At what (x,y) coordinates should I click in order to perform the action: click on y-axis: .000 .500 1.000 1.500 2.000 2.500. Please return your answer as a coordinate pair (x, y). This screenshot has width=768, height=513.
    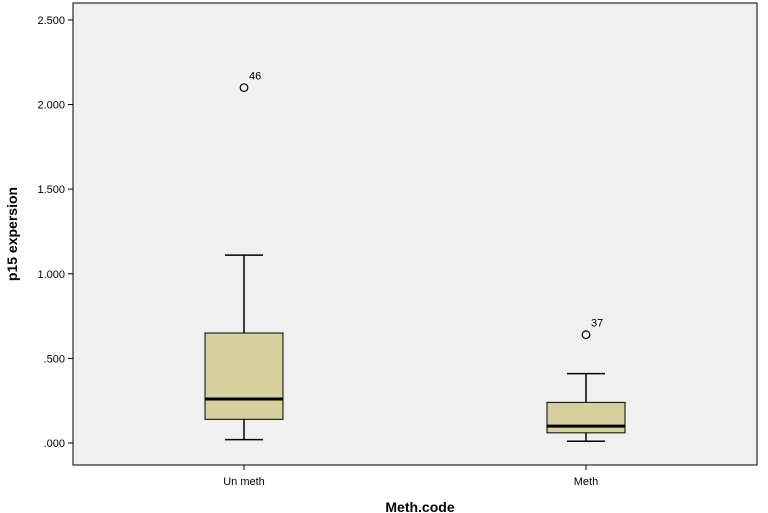
    Looking at the image, I should click on (55, 232).